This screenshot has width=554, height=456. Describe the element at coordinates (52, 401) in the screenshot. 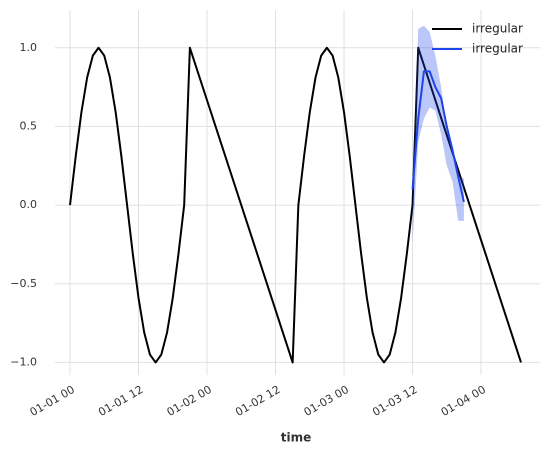

I see `x-tick-label: 01-01 00` at that location.